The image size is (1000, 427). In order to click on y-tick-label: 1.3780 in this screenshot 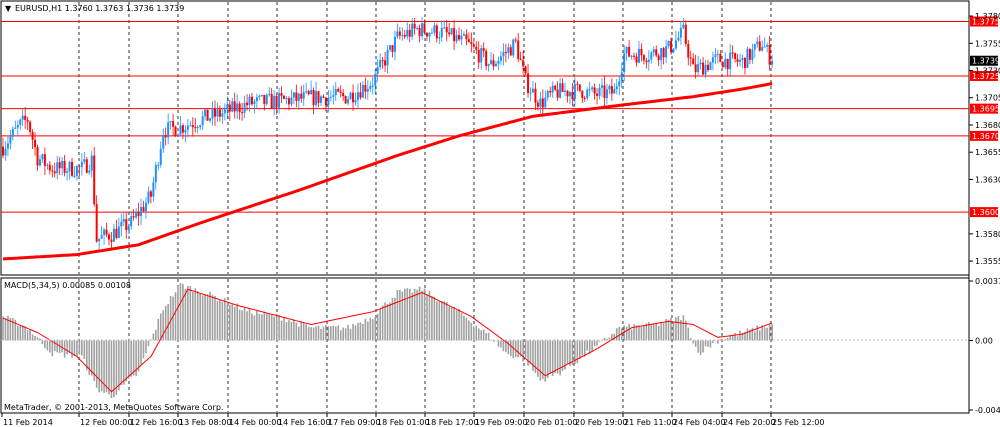, I will do `click(987, 16)`.